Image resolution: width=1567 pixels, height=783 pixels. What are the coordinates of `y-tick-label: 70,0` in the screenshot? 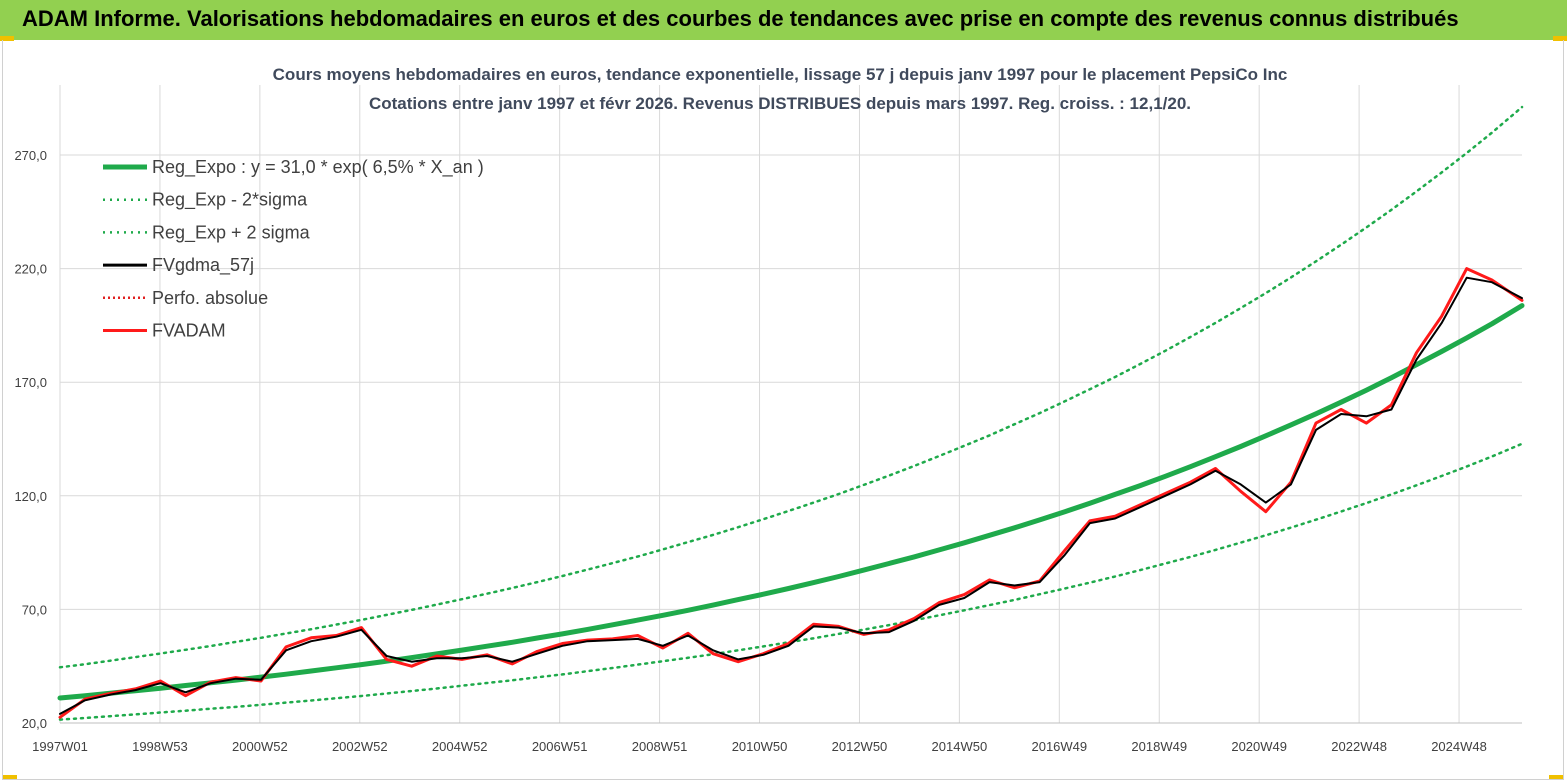 It's located at (34, 609).